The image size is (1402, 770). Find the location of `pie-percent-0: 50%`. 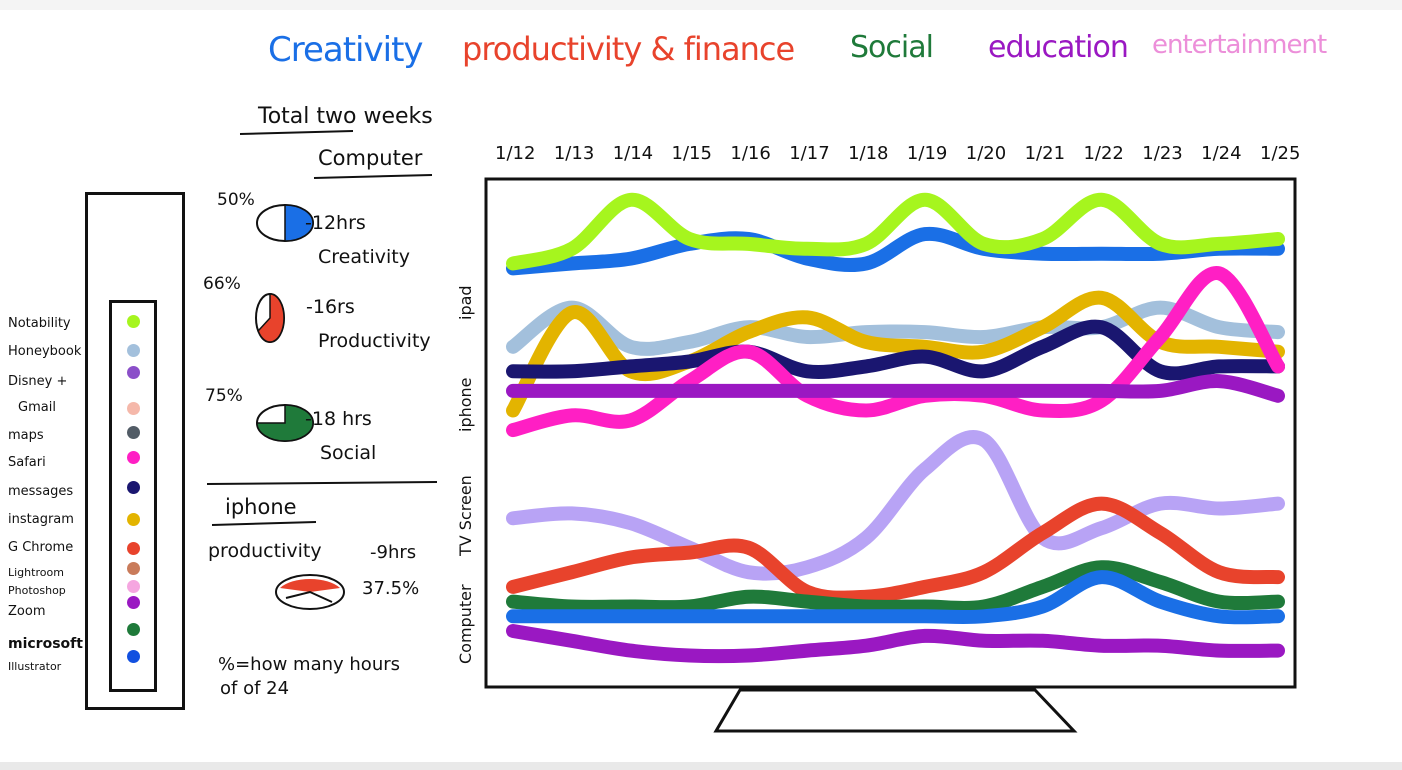

pie-percent-0: 50% is located at coordinates (236, 200).